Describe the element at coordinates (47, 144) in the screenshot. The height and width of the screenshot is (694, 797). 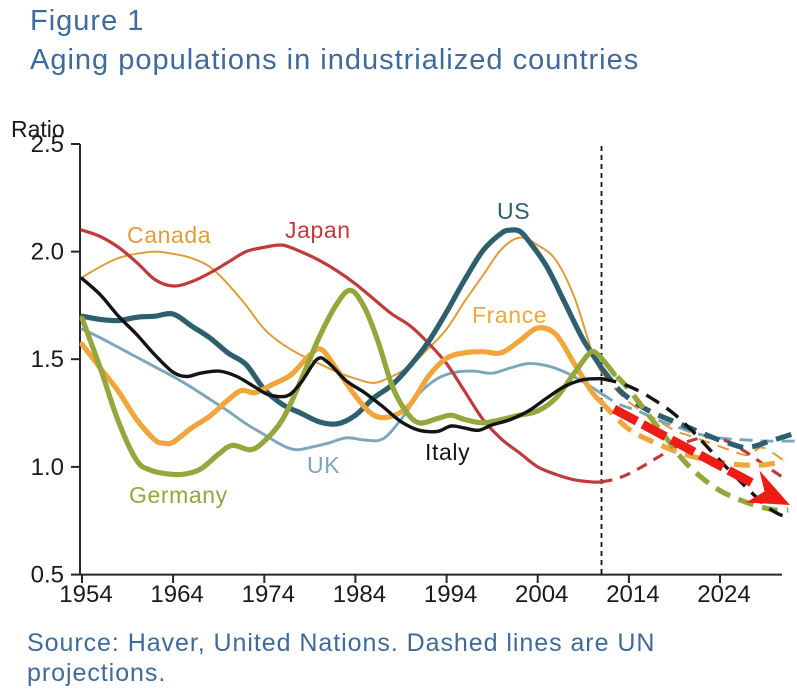
I see `svg-text: 2.5` at that location.